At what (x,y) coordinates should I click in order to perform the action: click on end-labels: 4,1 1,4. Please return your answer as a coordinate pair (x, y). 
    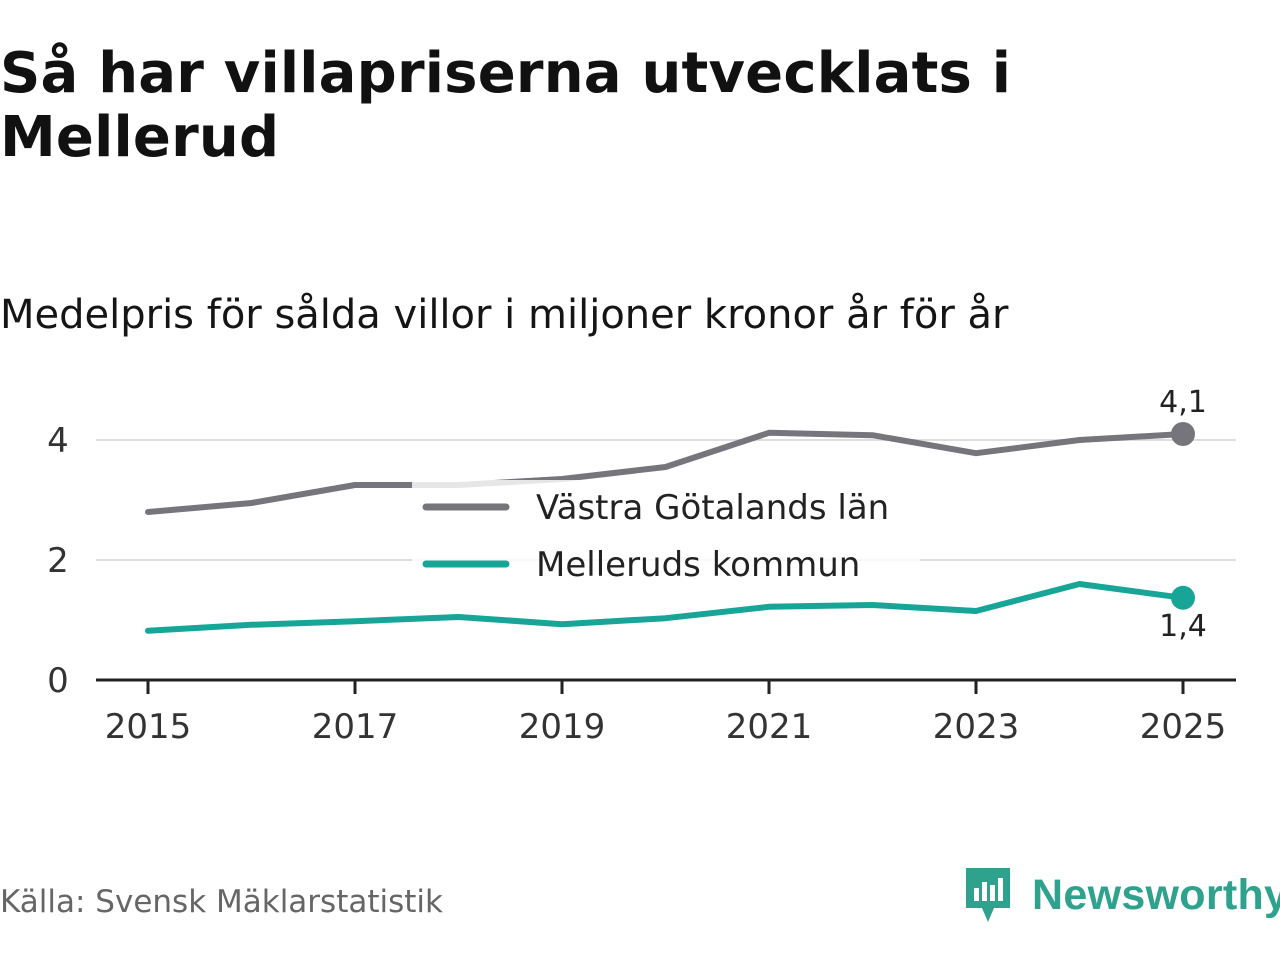
    Looking at the image, I should click on (1183, 514).